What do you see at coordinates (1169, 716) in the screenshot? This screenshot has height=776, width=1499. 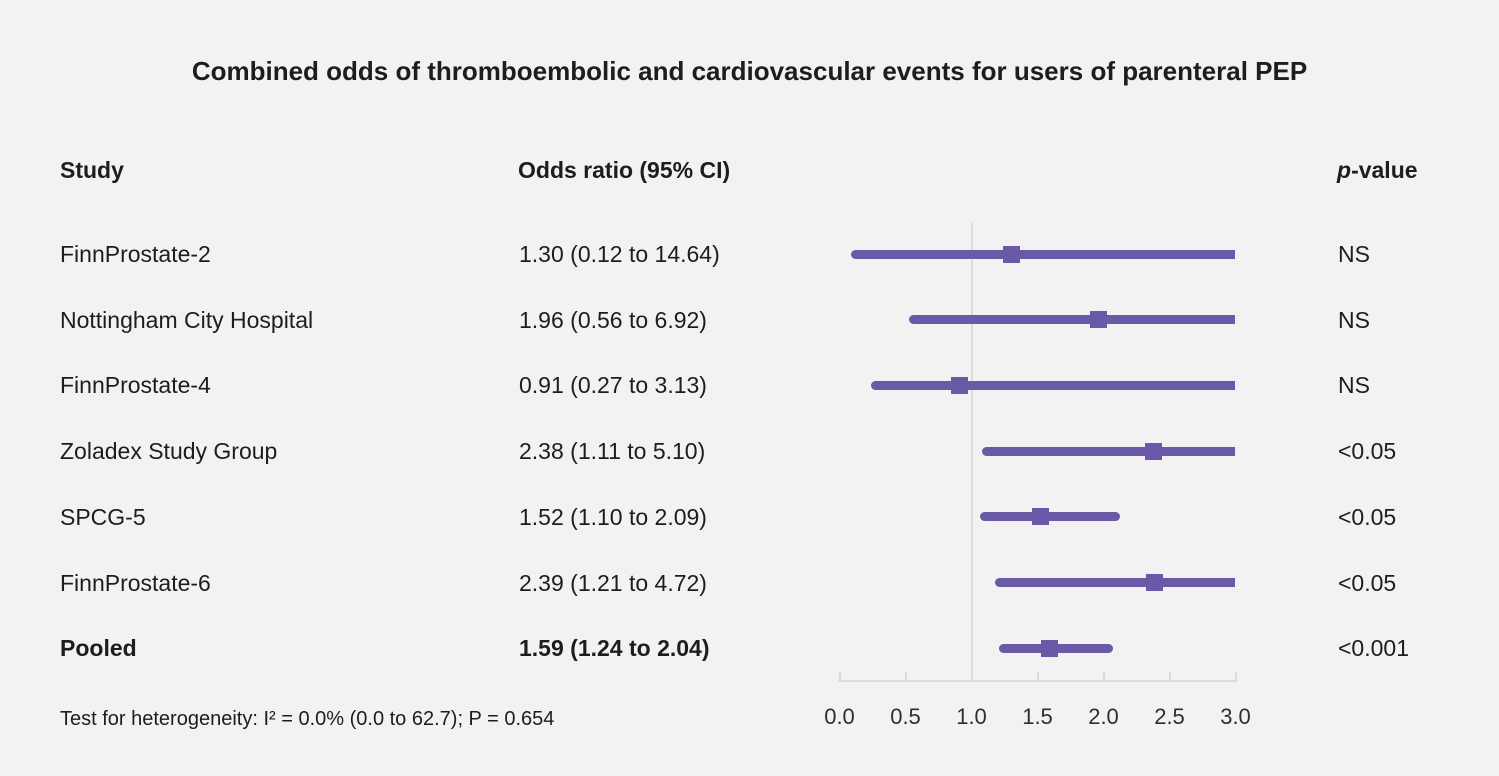 I see `x-axis-tick-label: 2.5` at bounding box center [1169, 716].